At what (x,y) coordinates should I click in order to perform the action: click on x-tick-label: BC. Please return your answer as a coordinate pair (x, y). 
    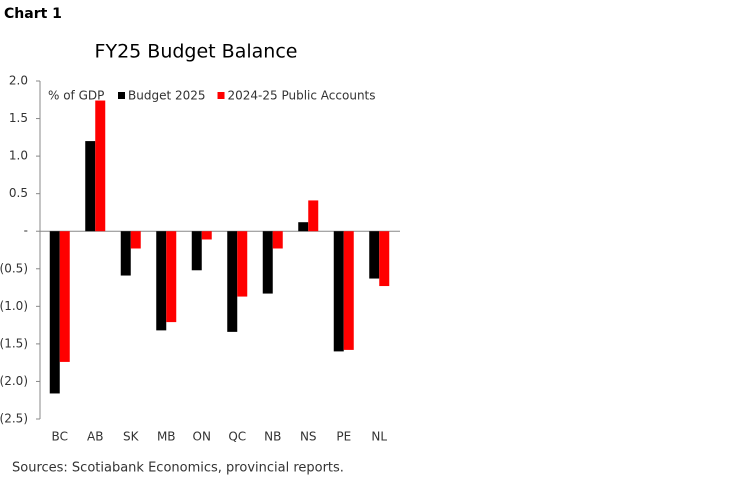
    Looking at the image, I should click on (60, 437).